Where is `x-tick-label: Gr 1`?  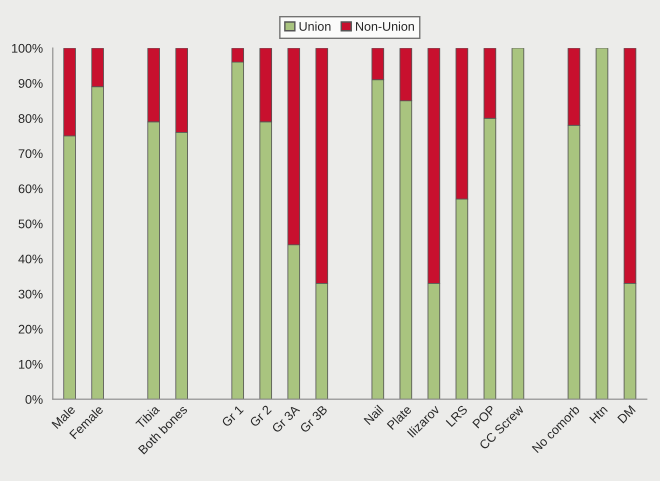
x-tick-label: Gr 1 is located at coordinates (232, 416).